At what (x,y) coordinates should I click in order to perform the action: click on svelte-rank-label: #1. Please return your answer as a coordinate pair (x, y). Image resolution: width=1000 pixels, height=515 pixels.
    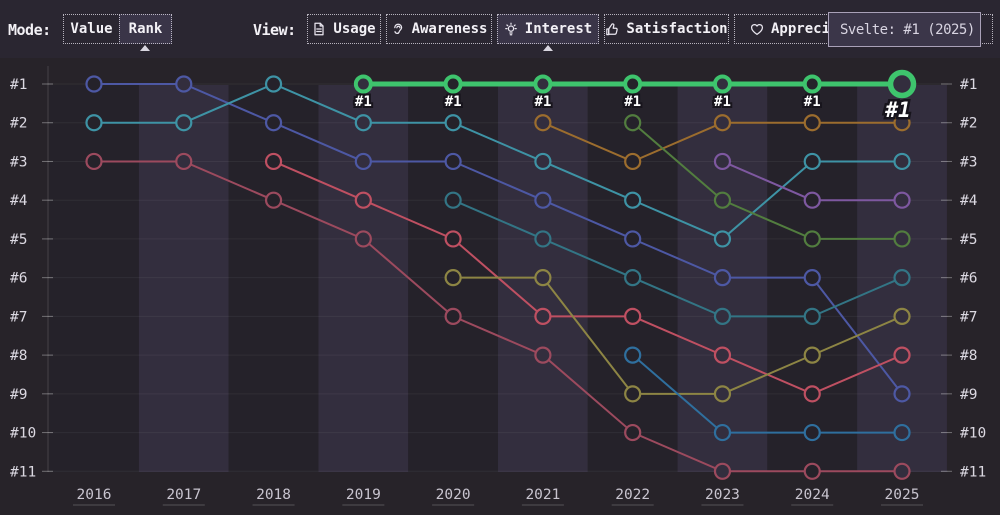
    Looking at the image, I should click on (363, 102).